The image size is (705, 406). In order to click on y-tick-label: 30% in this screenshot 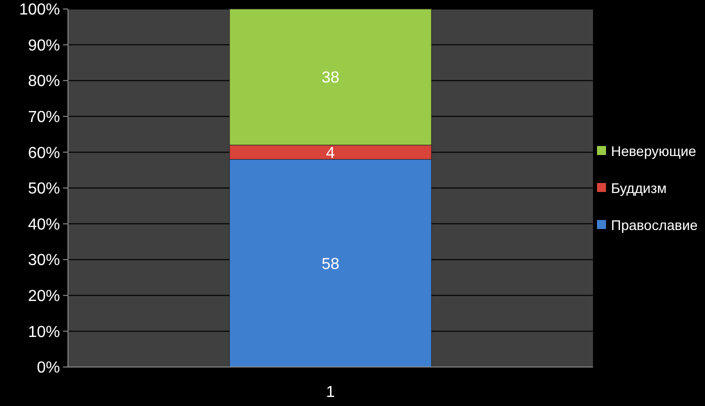, I will do `click(44, 261)`.